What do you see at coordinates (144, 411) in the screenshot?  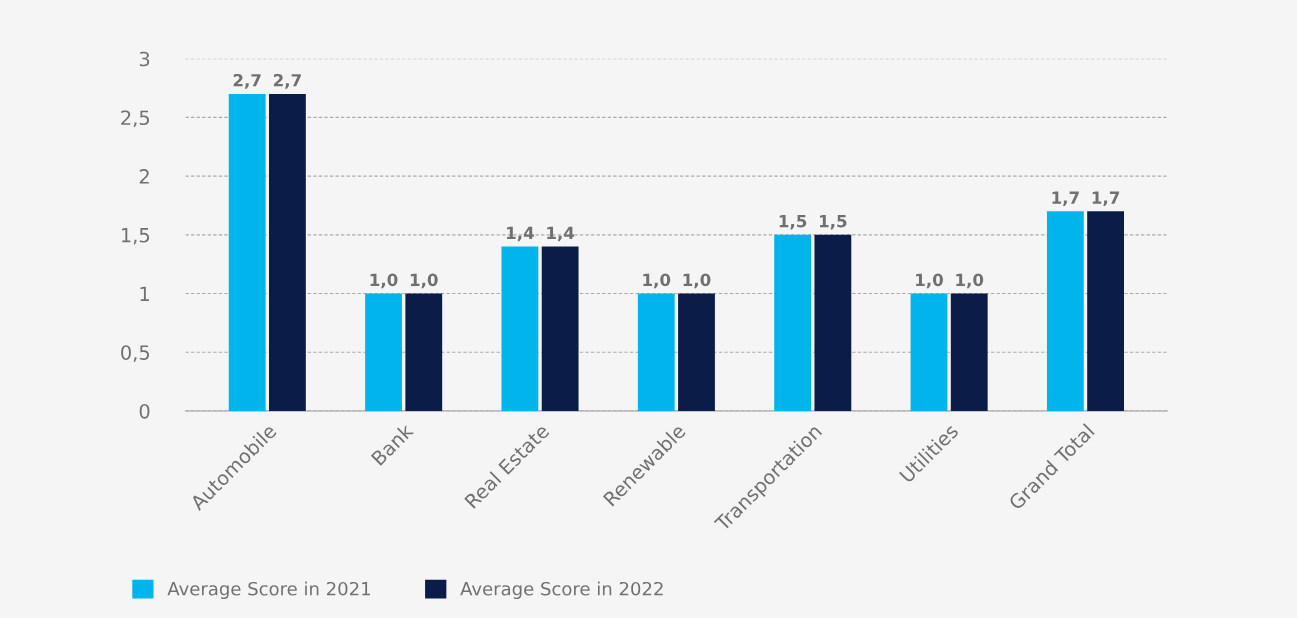 I see `y-tick-label: 0` at bounding box center [144, 411].